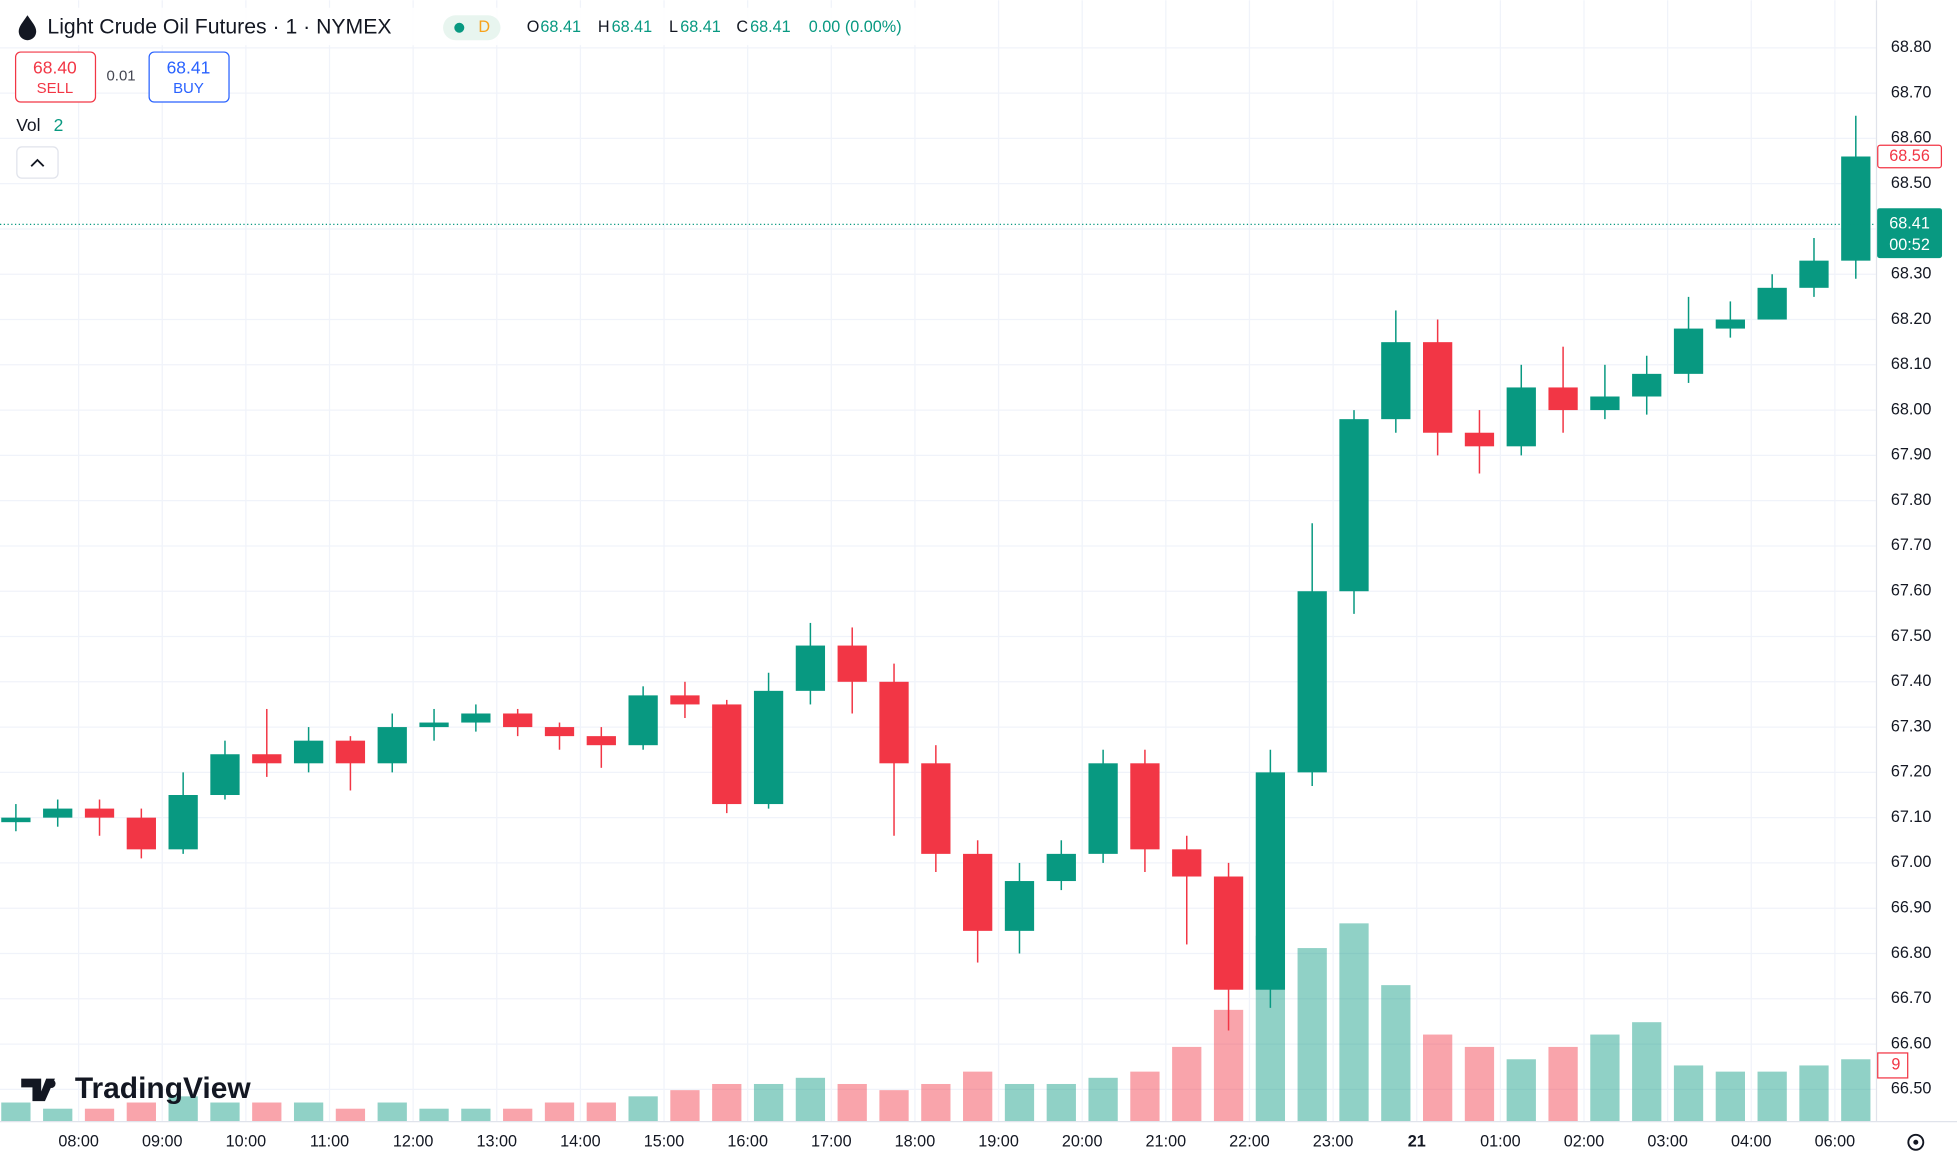 The width and height of the screenshot is (1957, 1165). I want to click on x-tick-label: 12:00, so click(413, 1142).